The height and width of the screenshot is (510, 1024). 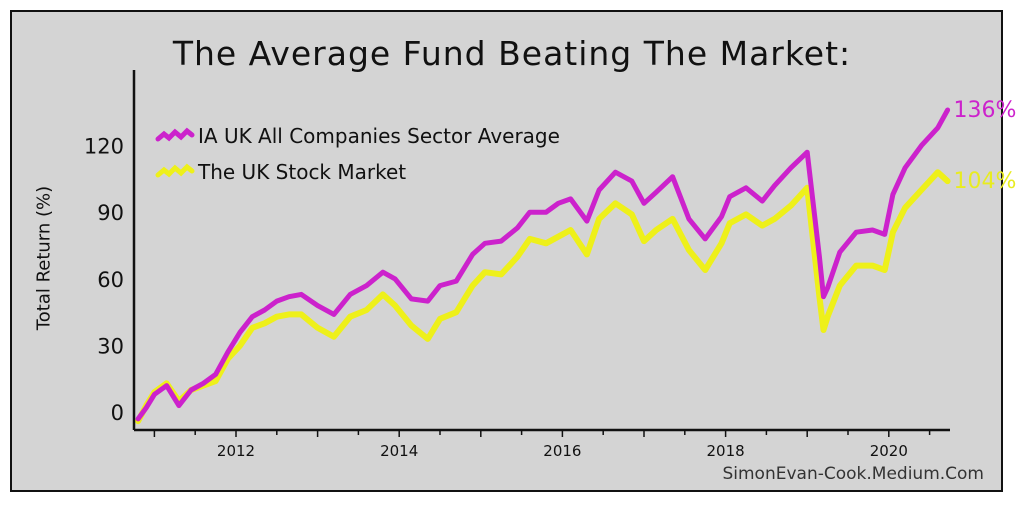 What do you see at coordinates (104, 147) in the screenshot?
I see `y-tick-label: 120` at bounding box center [104, 147].